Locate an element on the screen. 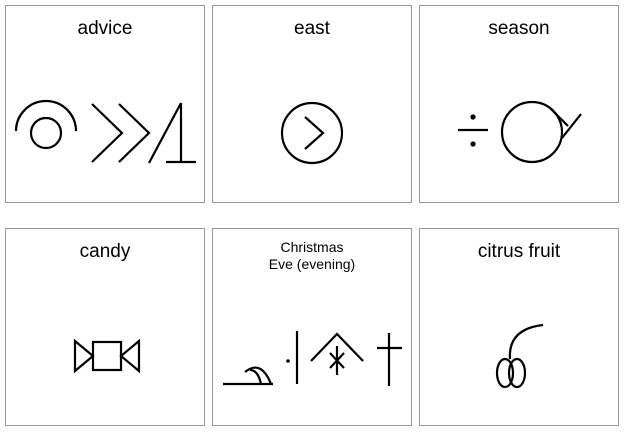 The image size is (625, 432). card-label: candy is located at coordinates (105, 251).